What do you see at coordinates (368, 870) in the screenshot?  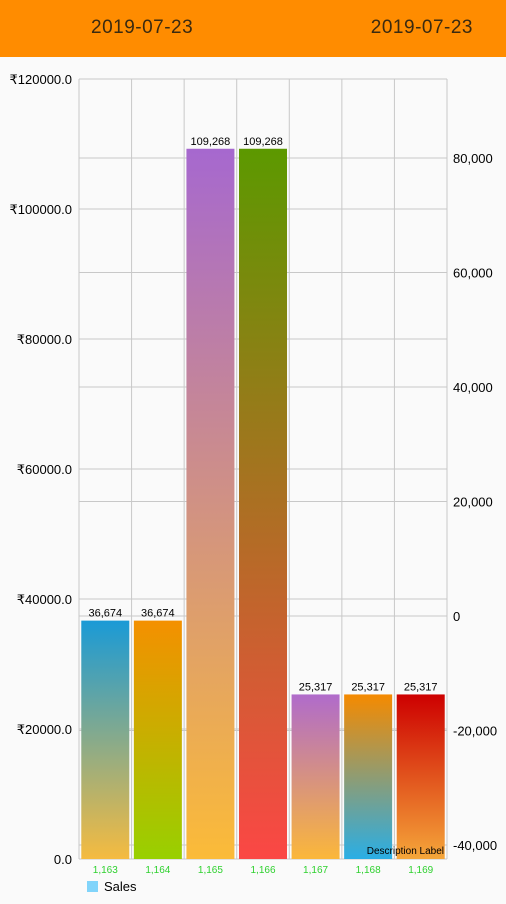 I see `x-tick-label: 1,168` at bounding box center [368, 870].